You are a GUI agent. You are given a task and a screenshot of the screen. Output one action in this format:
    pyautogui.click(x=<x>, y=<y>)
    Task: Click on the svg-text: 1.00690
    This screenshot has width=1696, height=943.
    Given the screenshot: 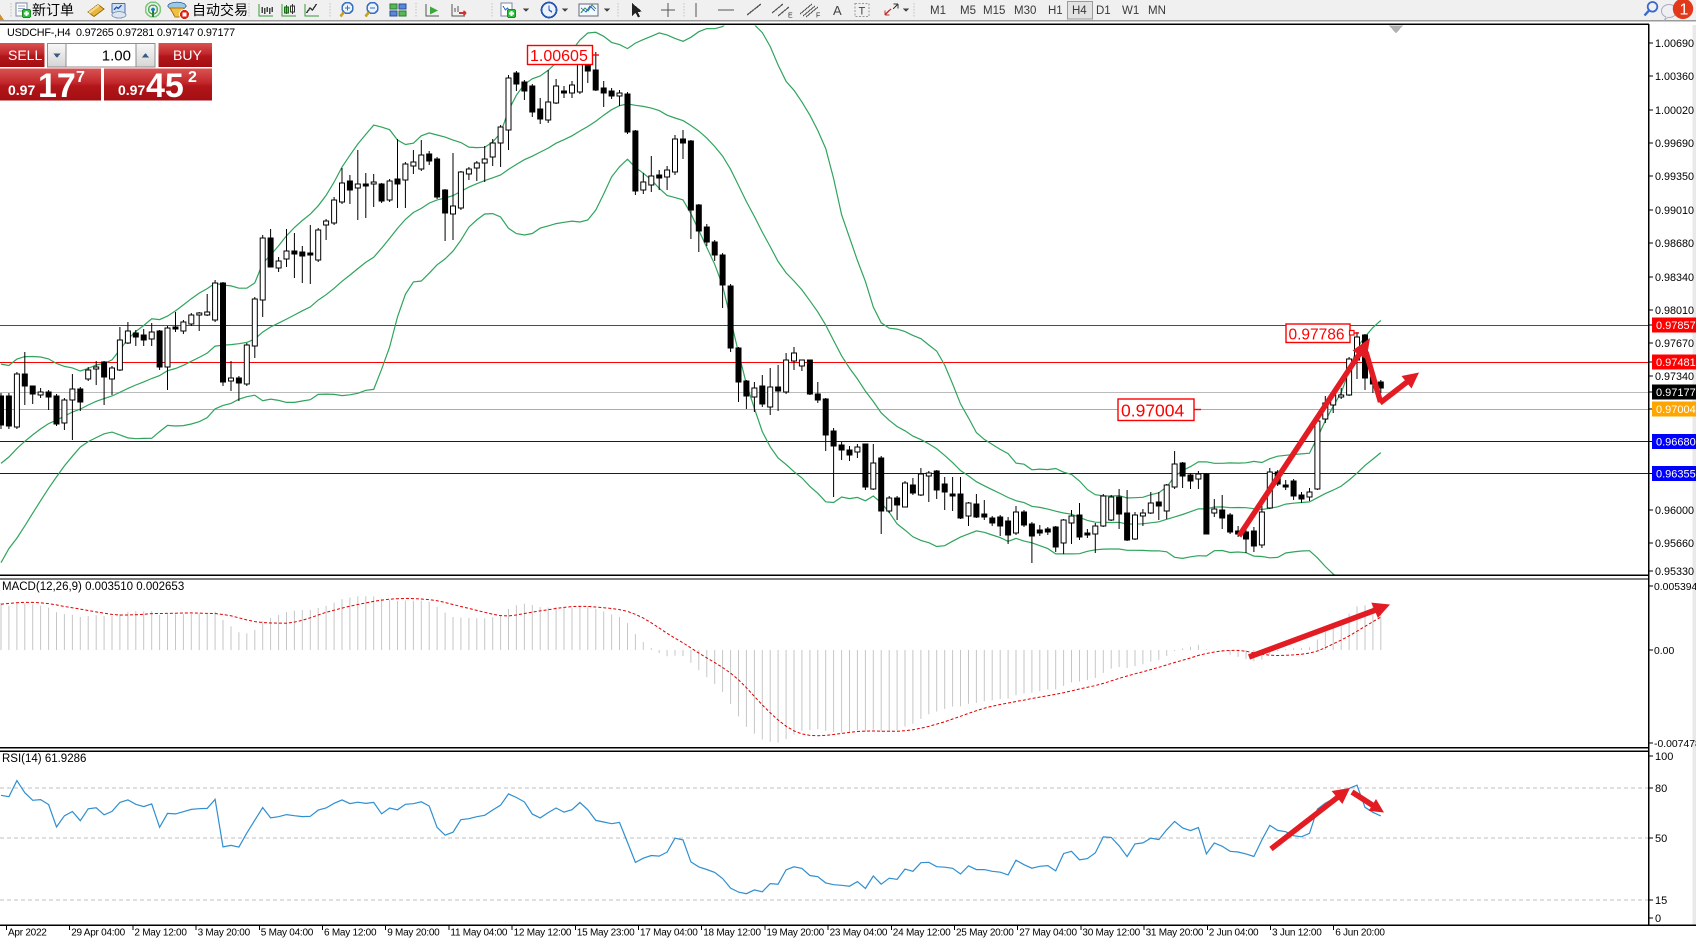 What is the action you would take?
    pyautogui.click(x=1674, y=44)
    